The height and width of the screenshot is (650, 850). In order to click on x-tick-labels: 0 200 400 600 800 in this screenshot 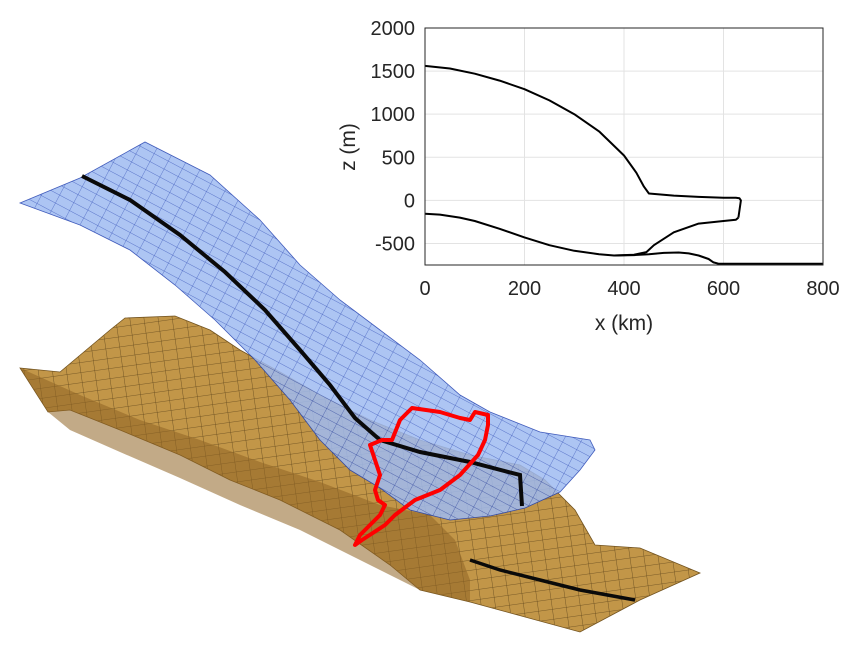, I will do `click(629, 289)`.